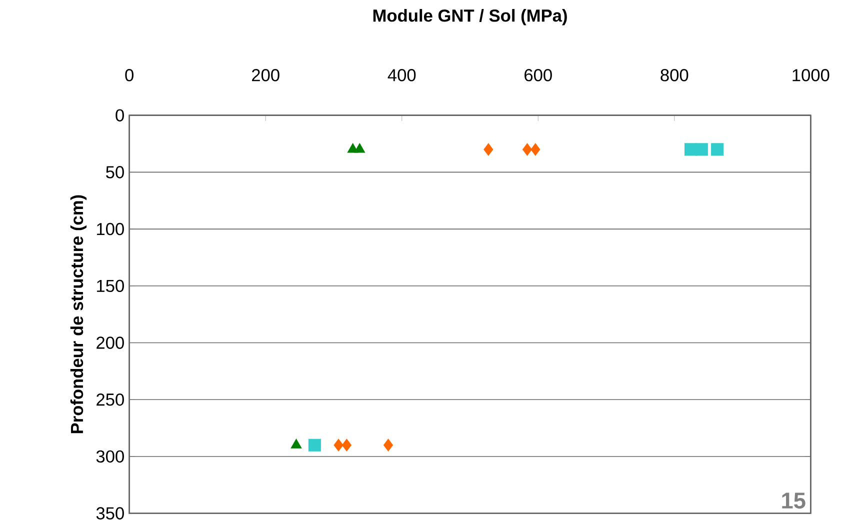 This screenshot has height=520, width=858. Describe the element at coordinates (110, 399) in the screenshot. I see `y-tick-label: 250` at that location.